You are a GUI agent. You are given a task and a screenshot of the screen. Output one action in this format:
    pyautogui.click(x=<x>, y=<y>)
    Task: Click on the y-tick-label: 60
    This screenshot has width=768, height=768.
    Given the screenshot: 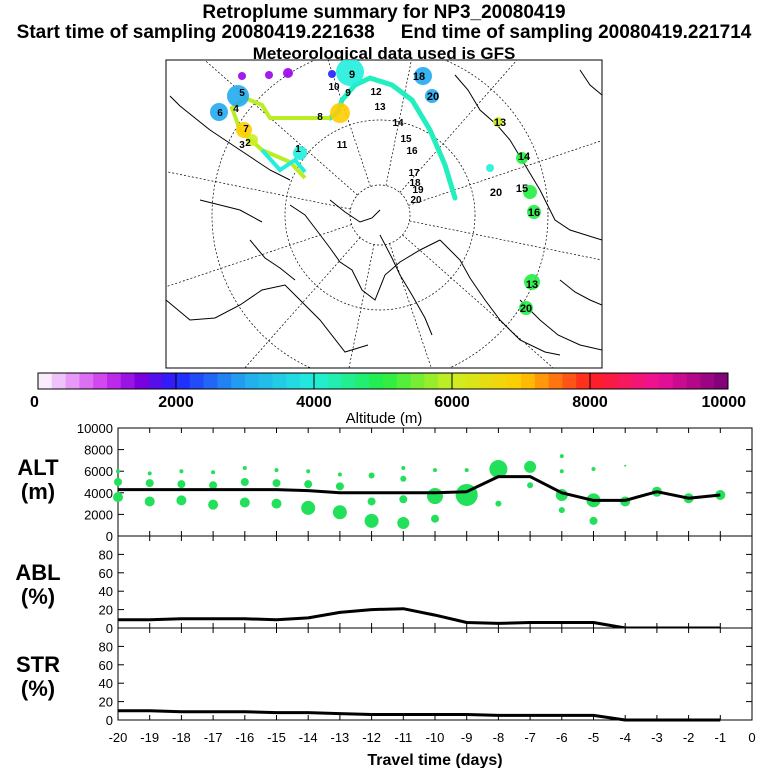 What is the action you would take?
    pyautogui.click(x=106, y=573)
    